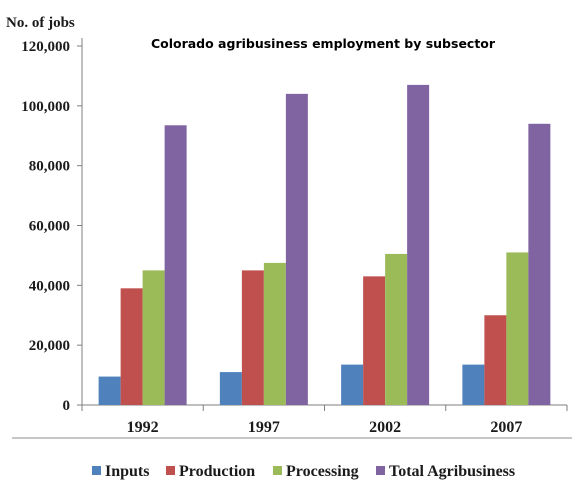 Image resolution: width=573 pixels, height=493 pixels. Describe the element at coordinates (517, 328) in the screenshot. I see `bar-processing-2007` at that location.